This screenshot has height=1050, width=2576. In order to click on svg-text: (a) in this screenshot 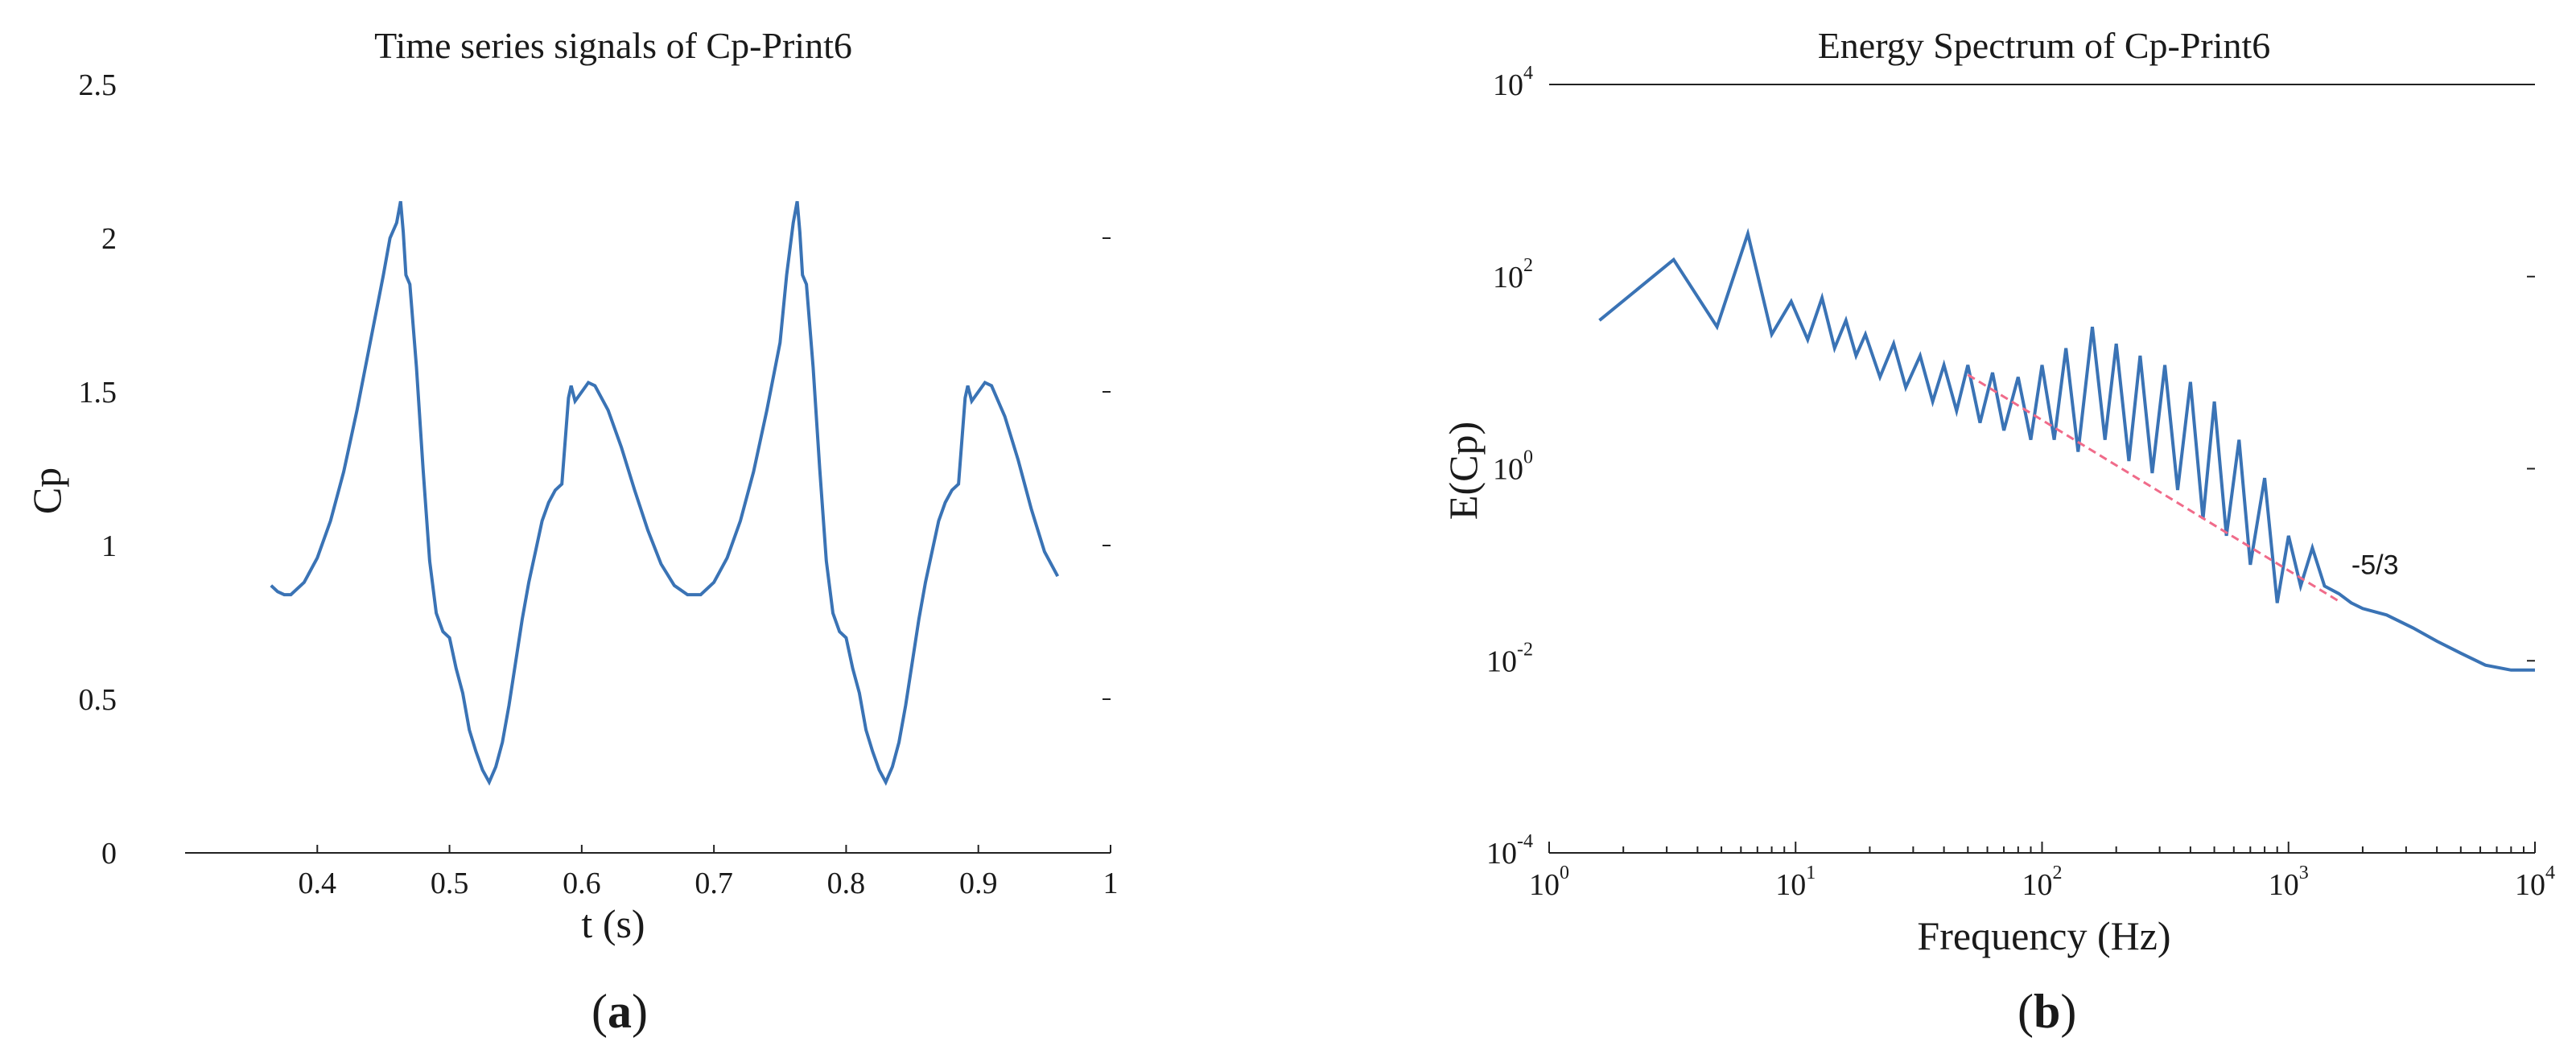, I will do `click(619, 1012)`.